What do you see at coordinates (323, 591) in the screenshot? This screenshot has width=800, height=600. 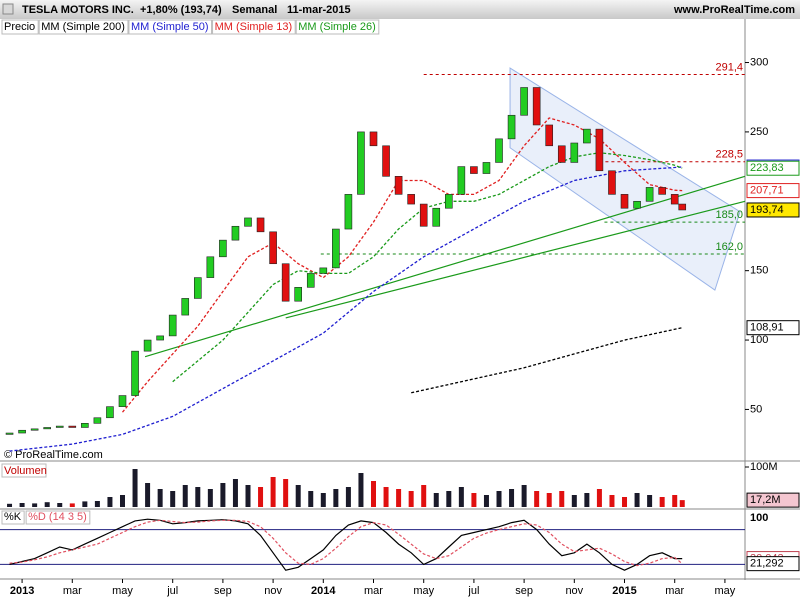 I see `x-tick-label: 2014` at bounding box center [323, 591].